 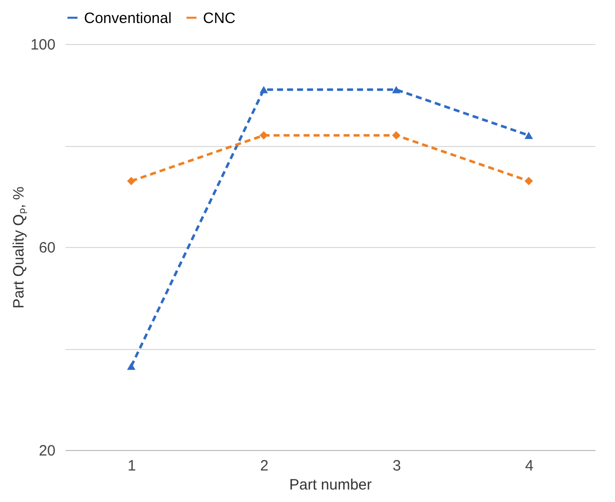 What do you see at coordinates (43, 45) in the screenshot?
I see `y-tick-label: 100` at bounding box center [43, 45].